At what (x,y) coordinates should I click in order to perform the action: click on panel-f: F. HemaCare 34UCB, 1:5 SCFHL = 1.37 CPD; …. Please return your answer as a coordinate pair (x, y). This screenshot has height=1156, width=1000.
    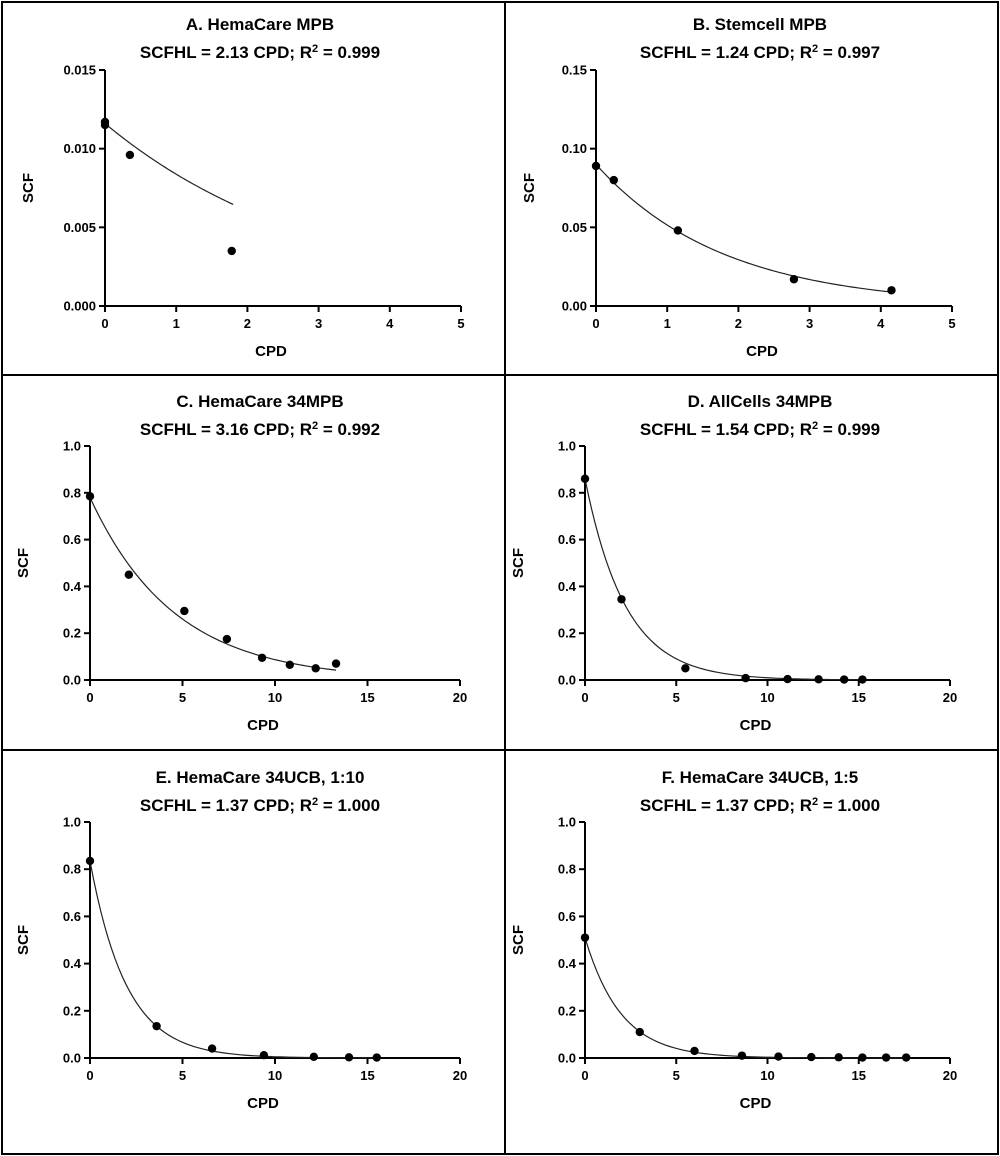
    Looking at the image, I should click on (733, 940).